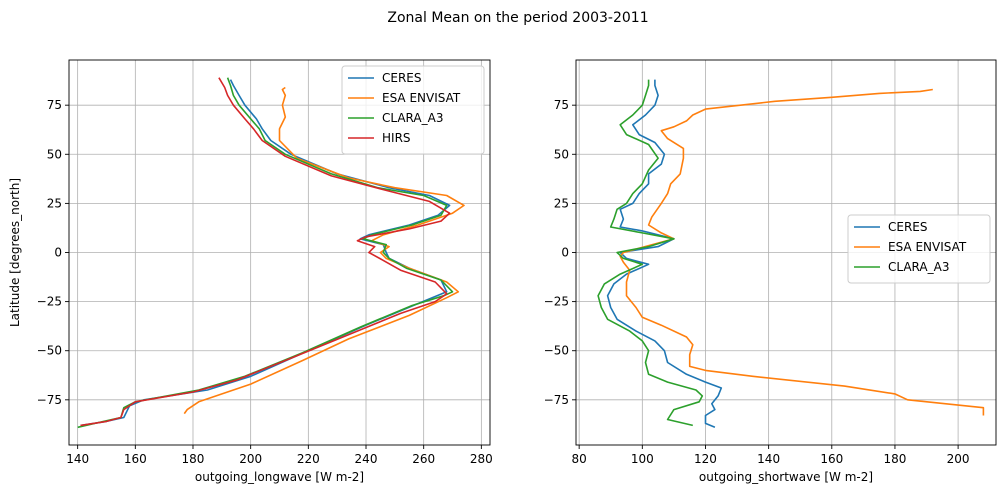 The height and width of the screenshot is (498, 1008). I want to click on shortwave-ytick-label-3: 0, so click(565, 253).